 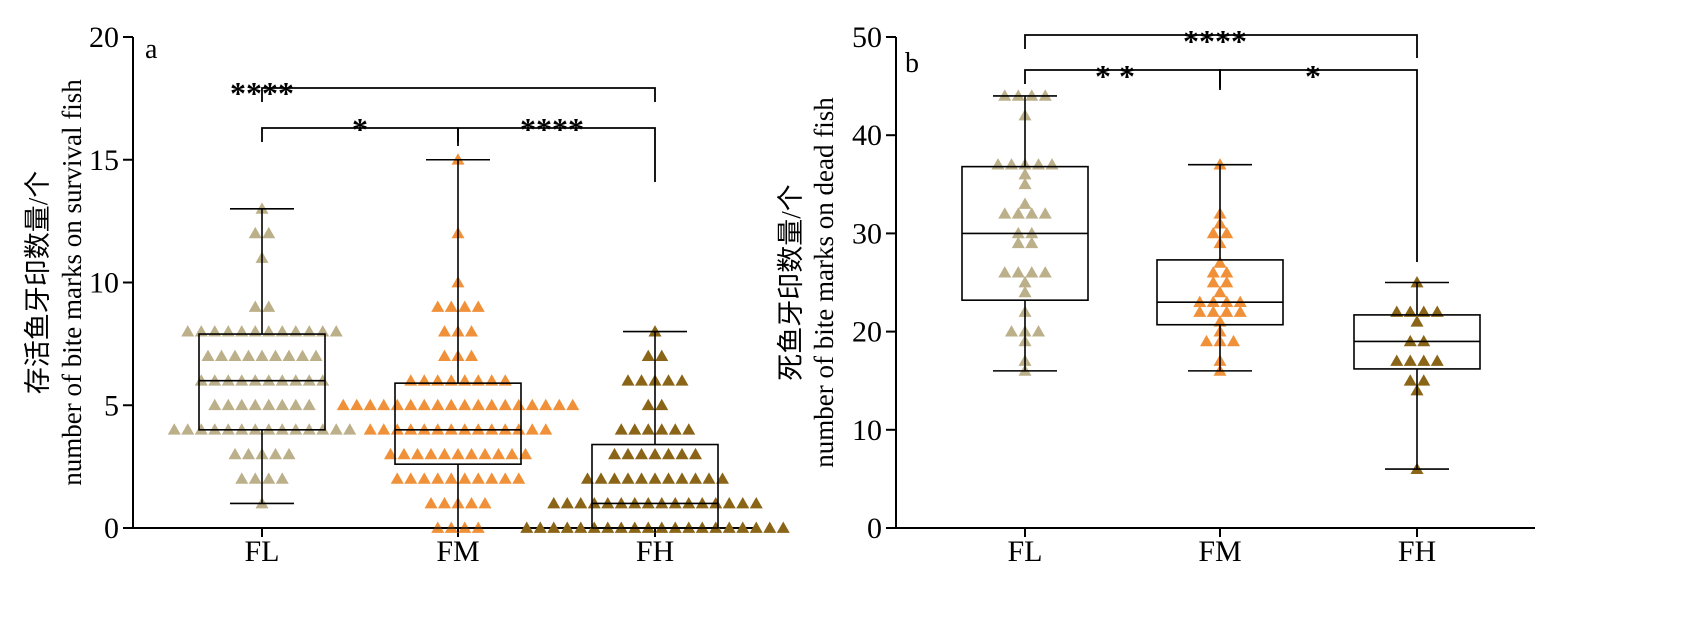 I want to click on y-tick-label: 5, so click(x=111, y=405).